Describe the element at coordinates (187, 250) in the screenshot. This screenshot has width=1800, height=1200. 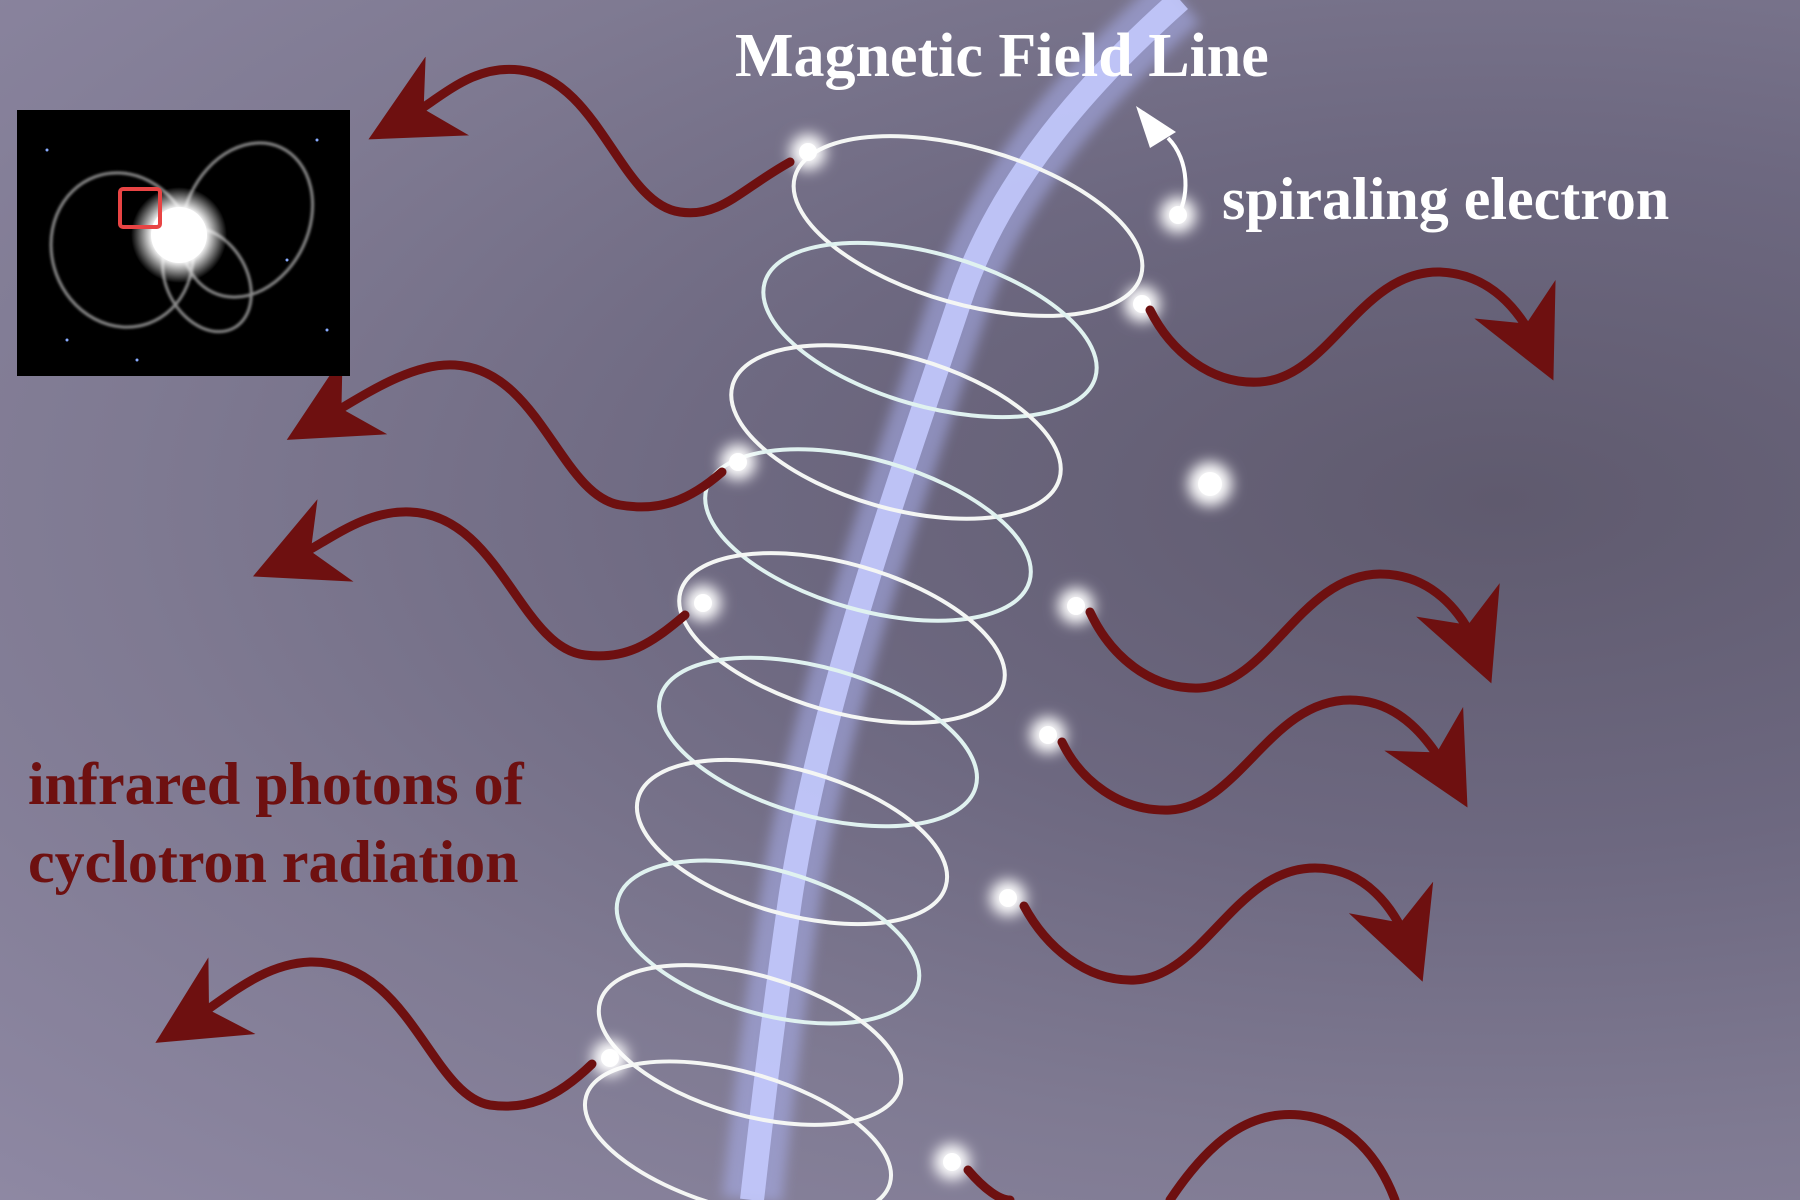
I see `magnetosphere-icon` at that location.